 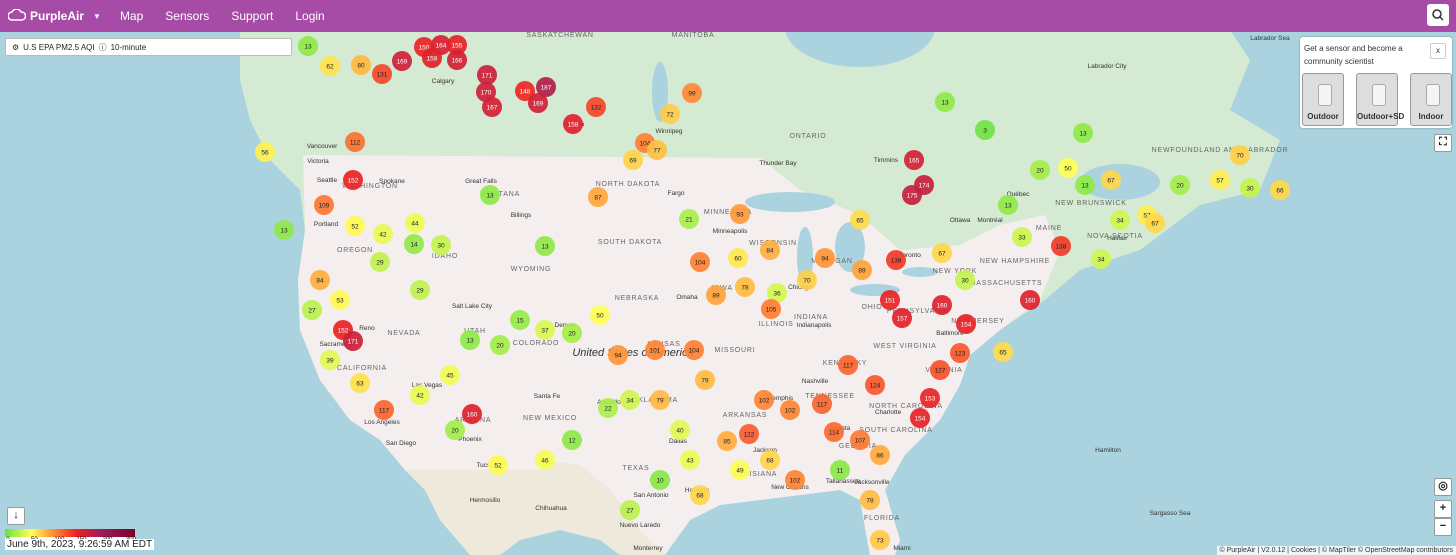 What do you see at coordinates (727, 441) in the screenshot?
I see `sensor: 85` at bounding box center [727, 441].